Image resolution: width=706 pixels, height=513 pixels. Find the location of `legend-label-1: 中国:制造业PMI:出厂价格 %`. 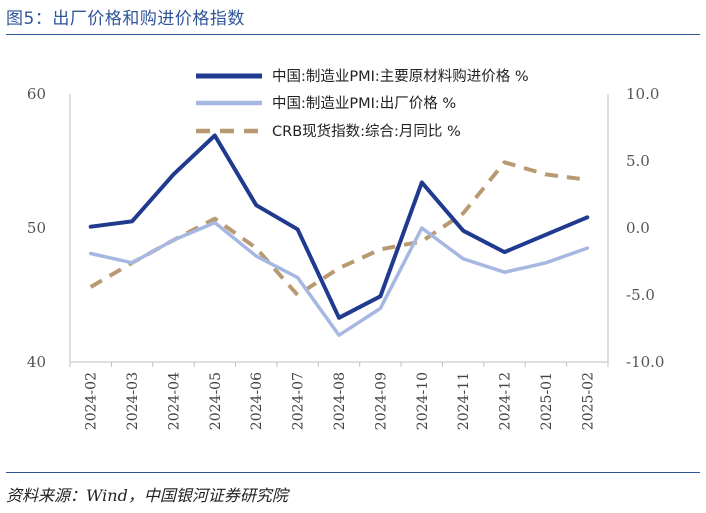

legend-label-1: 中国:制造业PMI:出厂价格 % is located at coordinates (364, 103).